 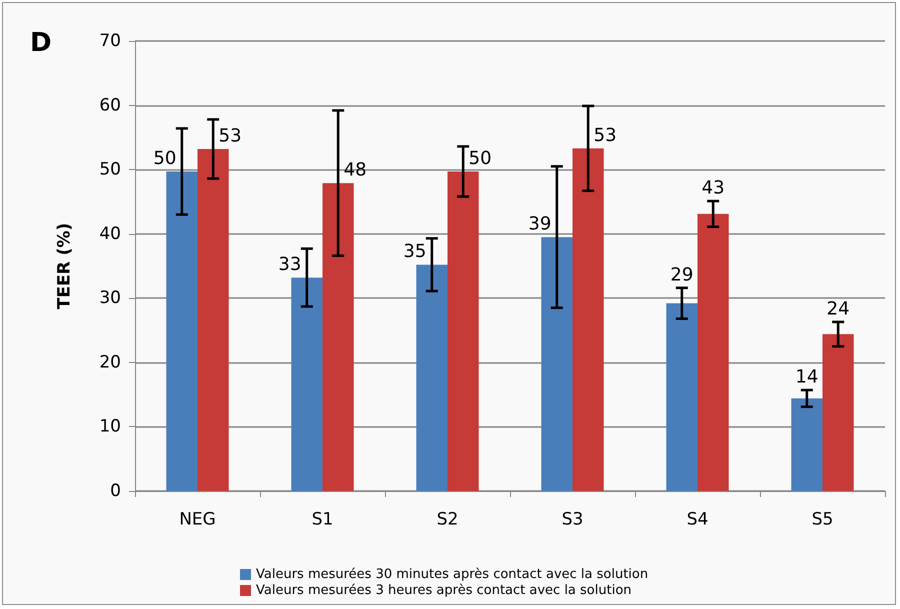 I want to click on x-tick-label: S2, so click(x=447, y=520).